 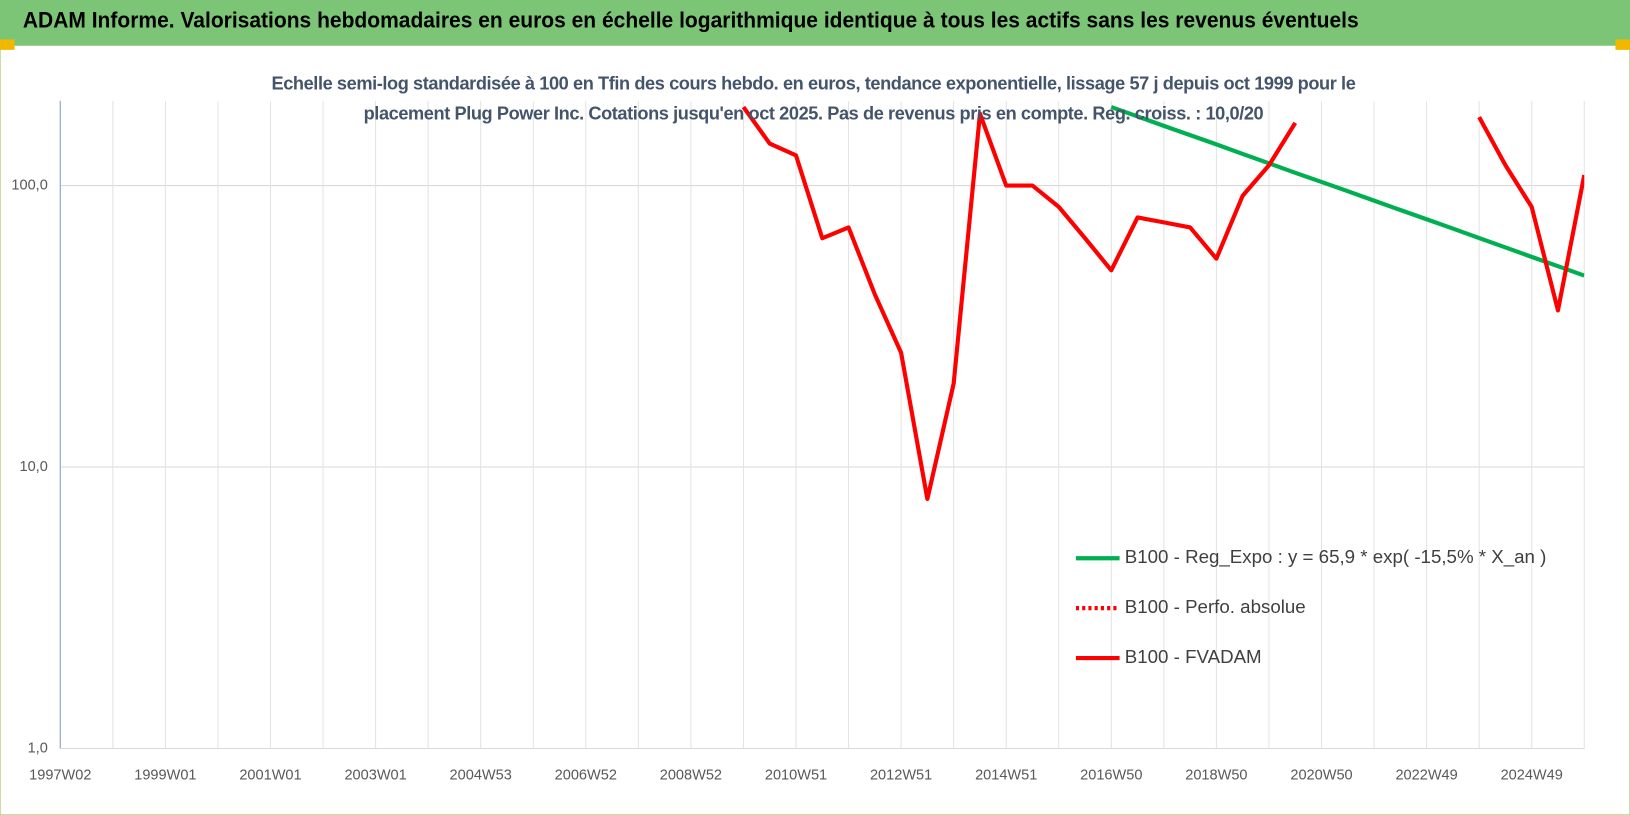 I want to click on x-tick-label: 2006W52, so click(x=586, y=775).